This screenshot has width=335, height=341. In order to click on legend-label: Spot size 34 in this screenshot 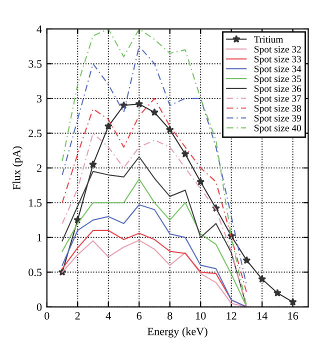, I will do `click(278, 70)`.